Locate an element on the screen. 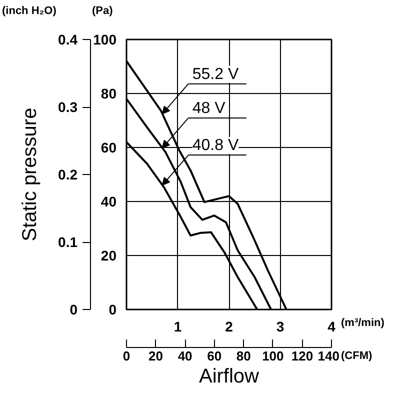 Image resolution: width=401 pixels, height=394 pixels. y-tick-label: 80 is located at coordinates (108, 94).